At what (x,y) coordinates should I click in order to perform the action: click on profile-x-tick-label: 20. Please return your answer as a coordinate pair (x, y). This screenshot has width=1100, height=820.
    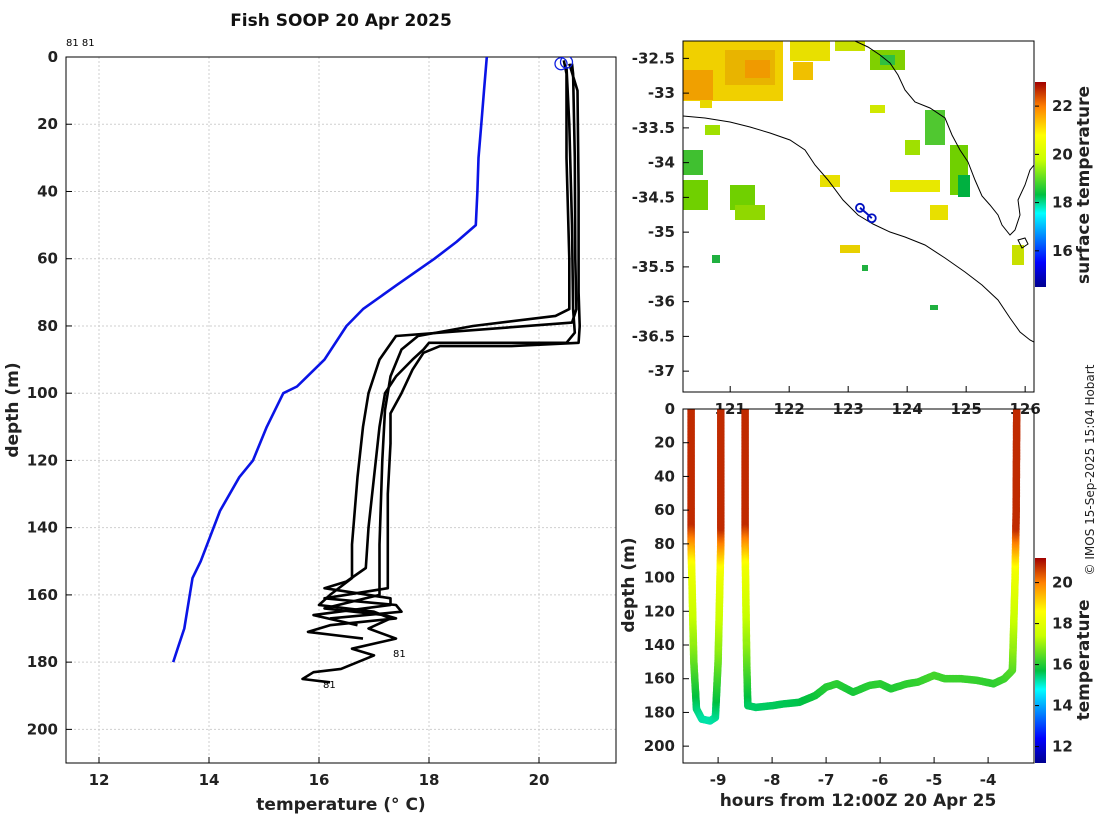
    Looking at the image, I should click on (539, 780).